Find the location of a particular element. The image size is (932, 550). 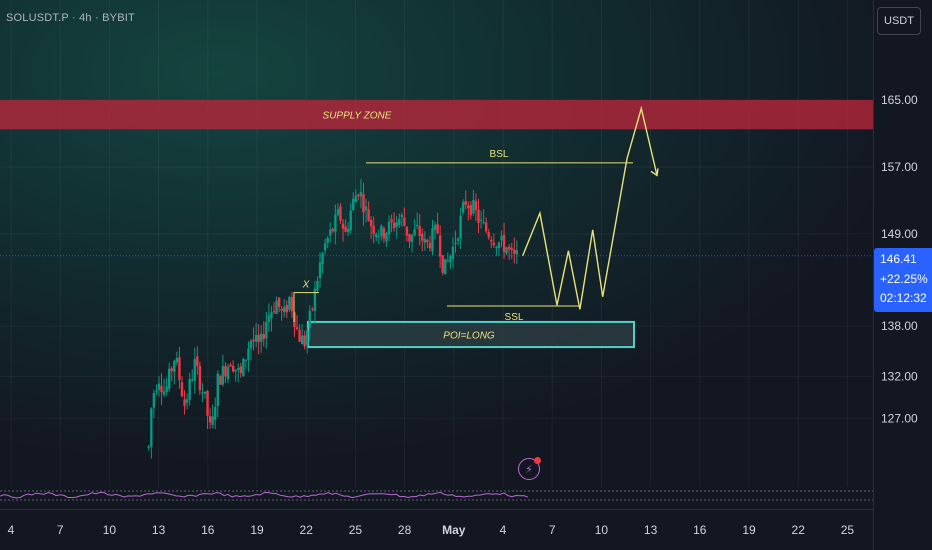

time-tick-label: 25 is located at coordinates (848, 530).